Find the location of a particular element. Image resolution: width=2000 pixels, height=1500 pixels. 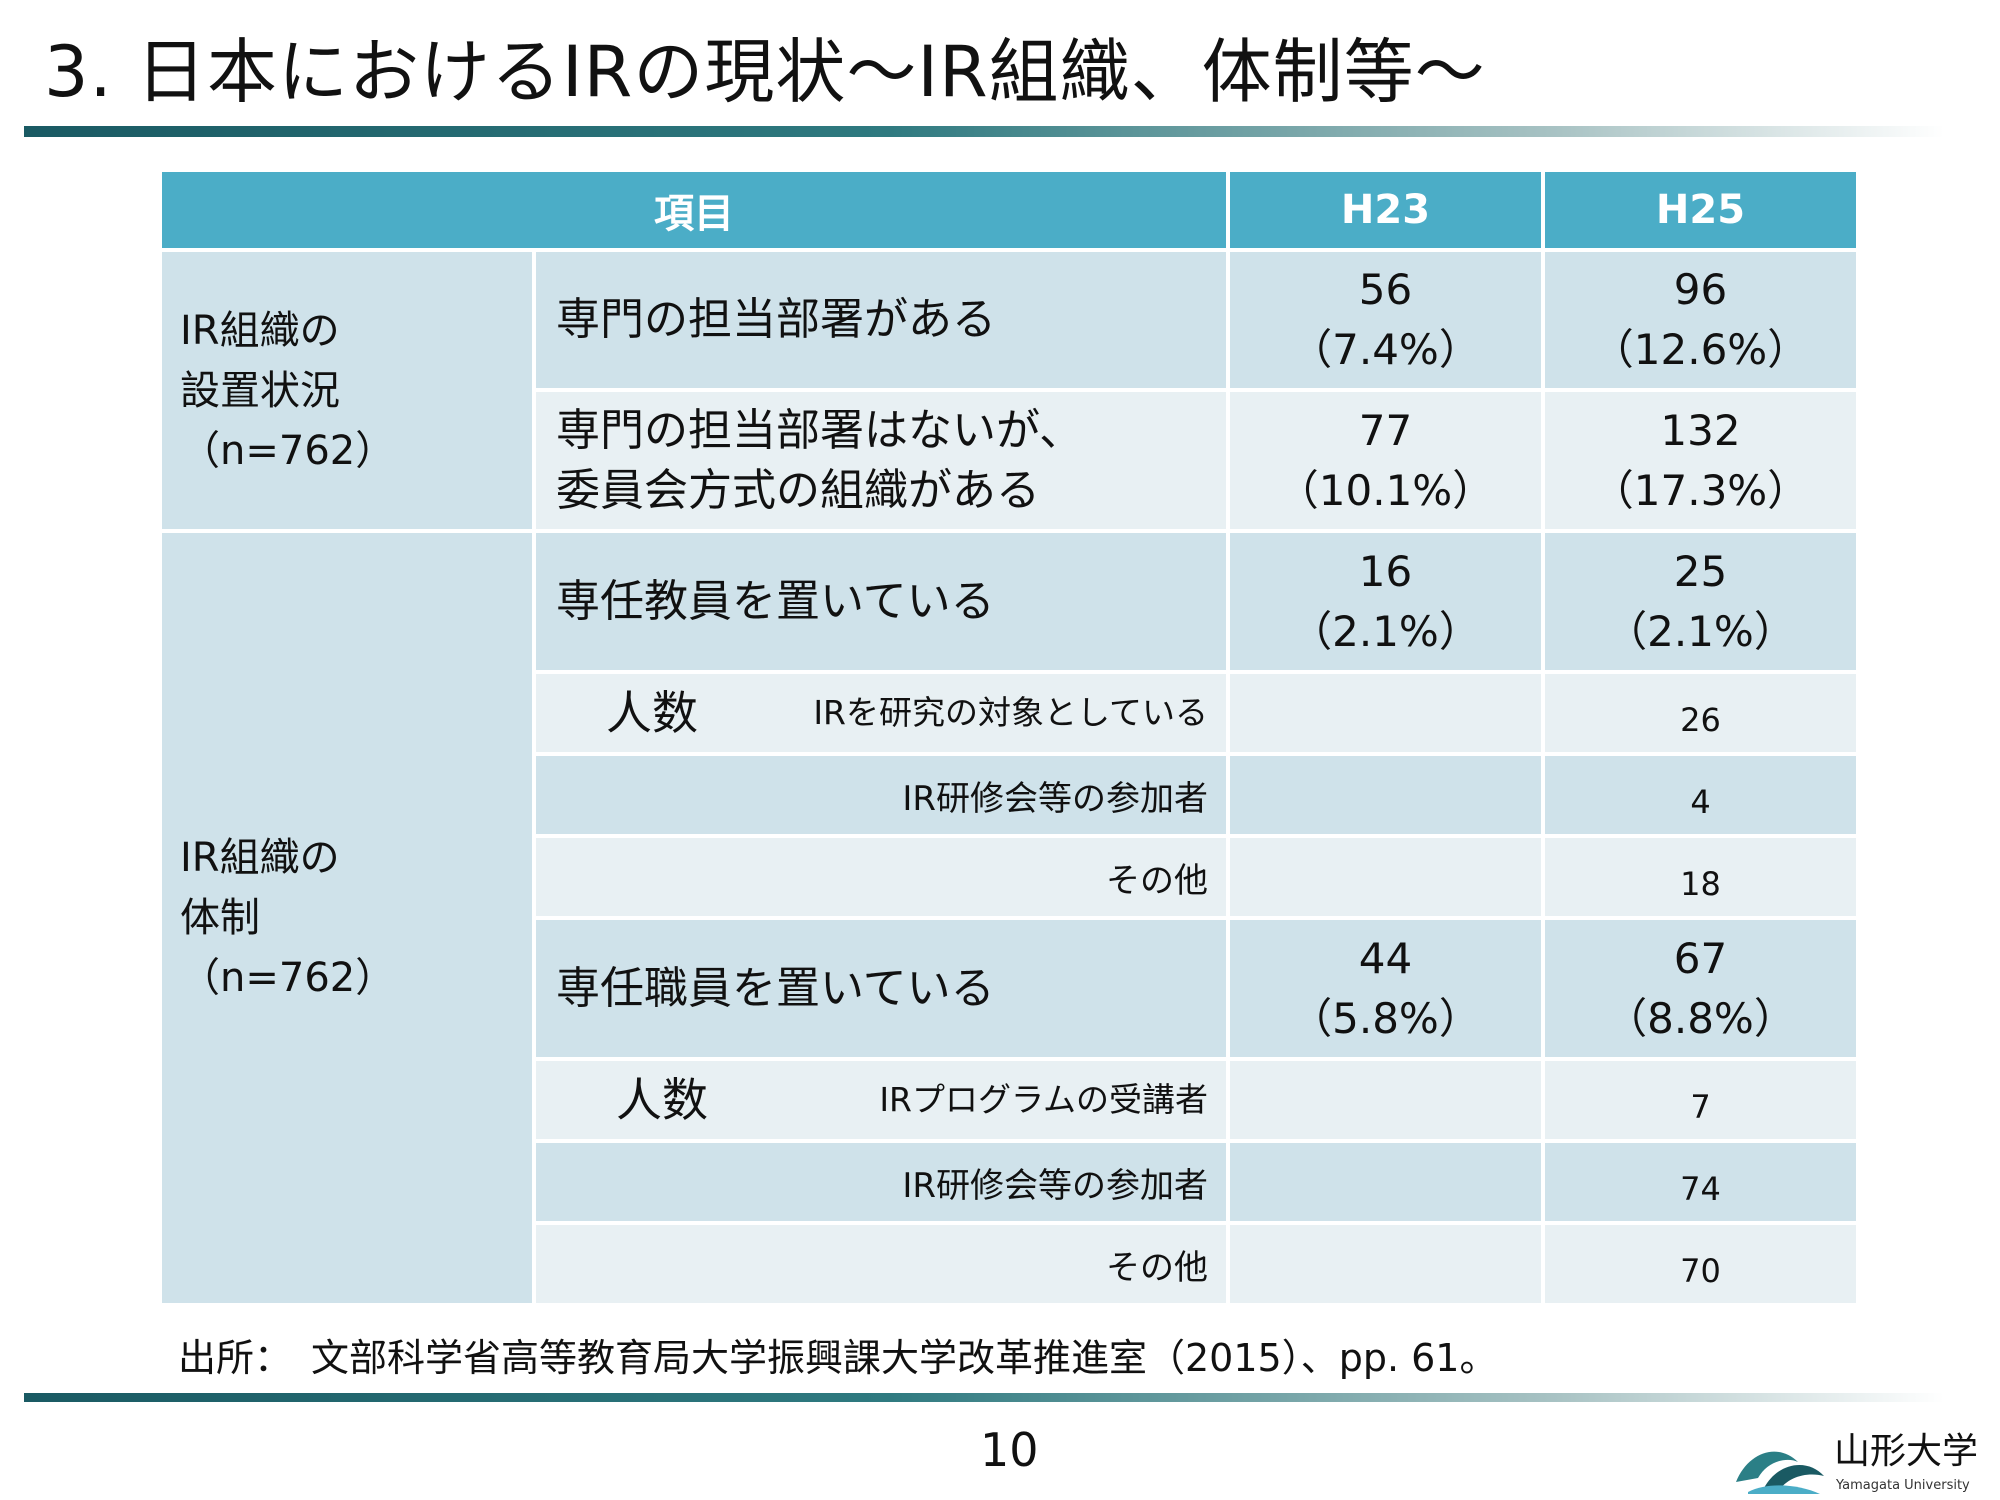

cell-h25: 7 is located at coordinates (1700, 1100).